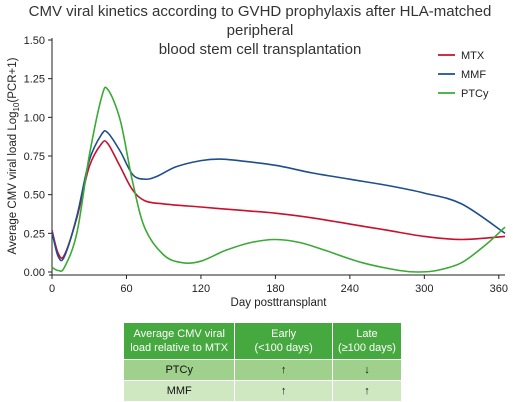 The width and height of the screenshot is (520, 402). I want to click on table-row: PTCy ↑ ↓, so click(262, 370).